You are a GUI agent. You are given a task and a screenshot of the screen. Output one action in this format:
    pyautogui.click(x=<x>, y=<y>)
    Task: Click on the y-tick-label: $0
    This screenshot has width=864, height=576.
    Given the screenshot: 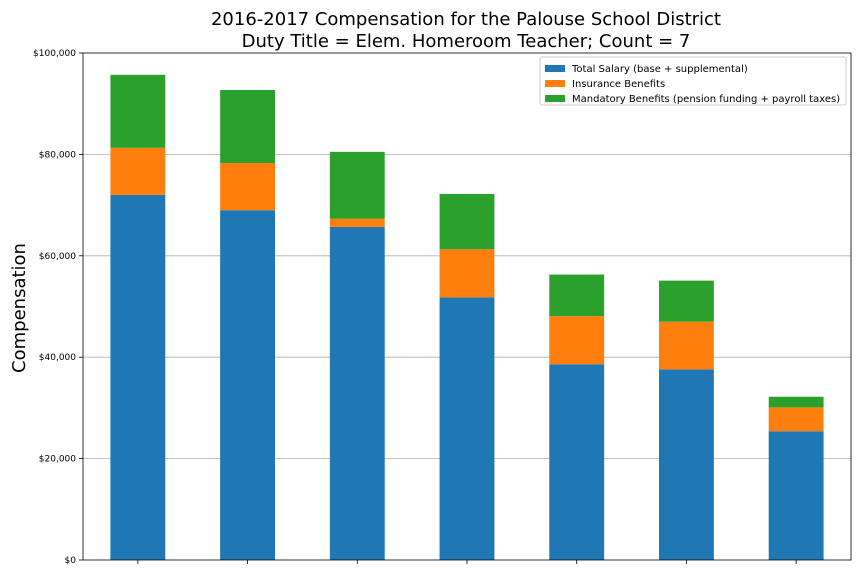 What is the action you would take?
    pyautogui.click(x=71, y=561)
    